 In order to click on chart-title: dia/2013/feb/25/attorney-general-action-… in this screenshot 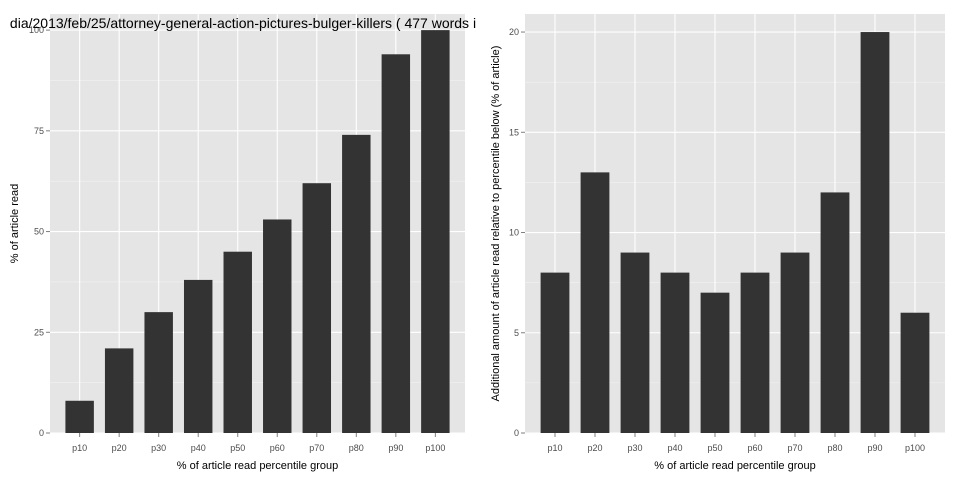, I will do `click(243, 23)`.